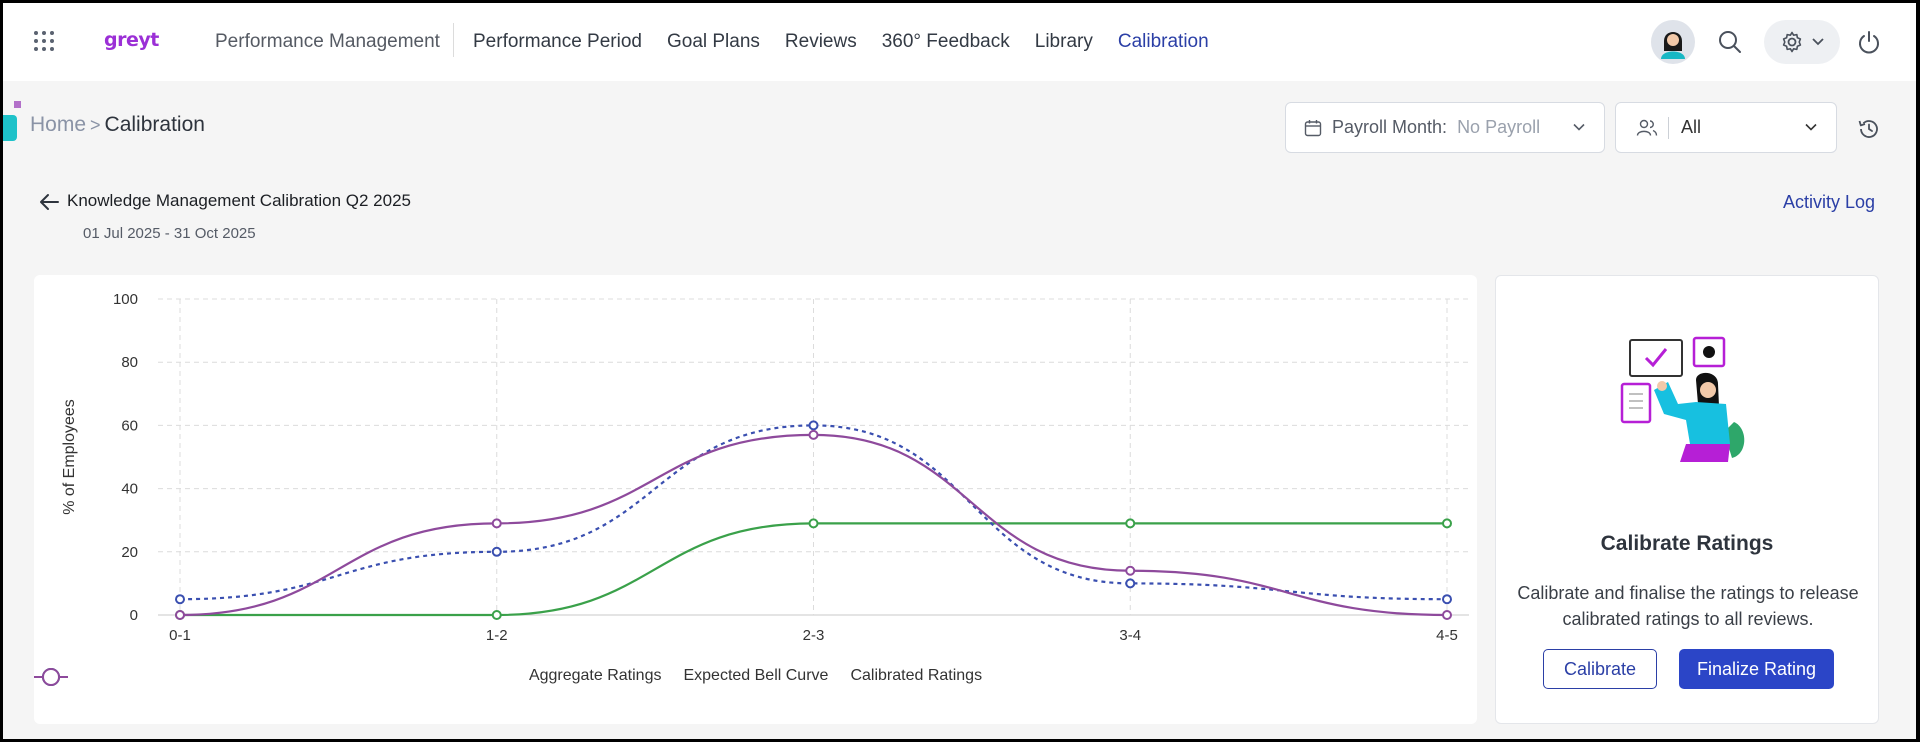  Describe the element at coordinates (17, 104) in the screenshot. I see `decorative-dot` at that location.